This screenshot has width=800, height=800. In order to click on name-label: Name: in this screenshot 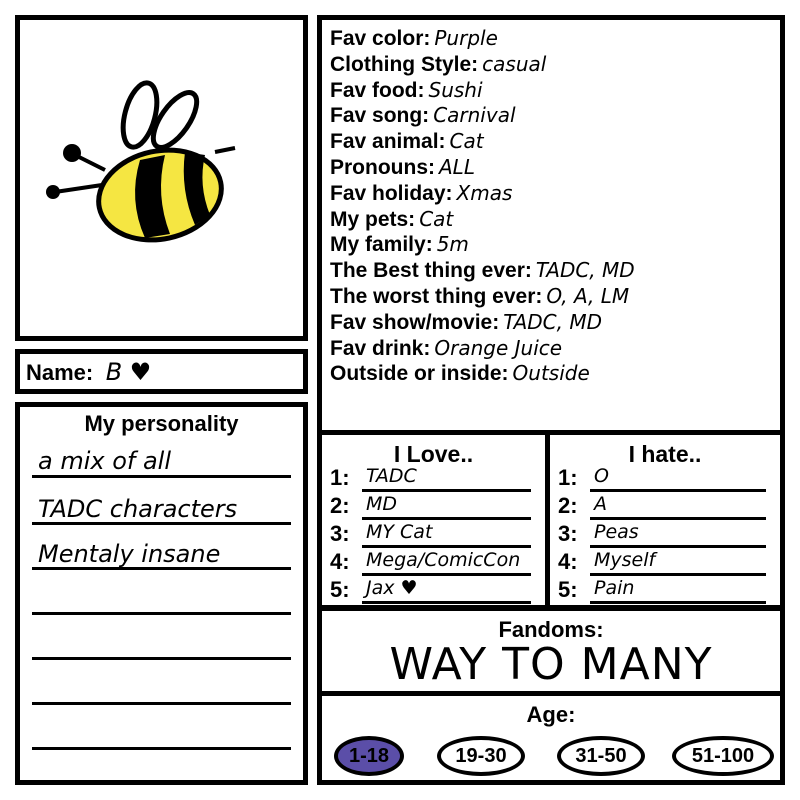, I will do `click(60, 372)`.